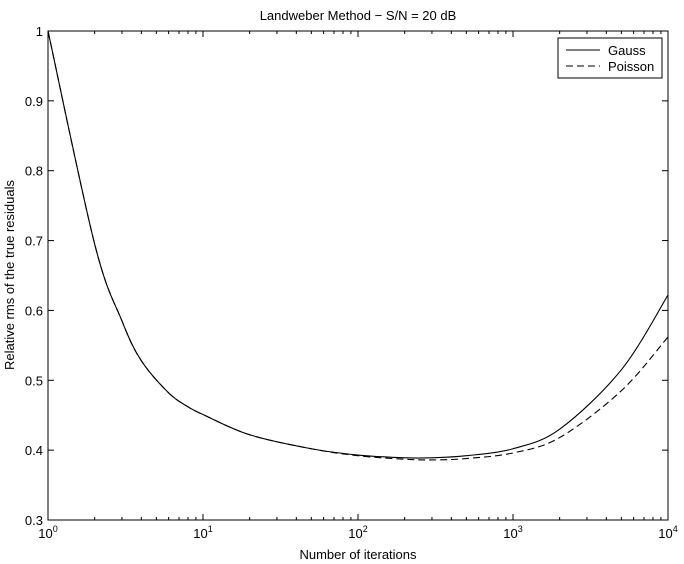  What do you see at coordinates (34, 101) in the screenshot?
I see `y-tick-label: 0.9` at bounding box center [34, 101].